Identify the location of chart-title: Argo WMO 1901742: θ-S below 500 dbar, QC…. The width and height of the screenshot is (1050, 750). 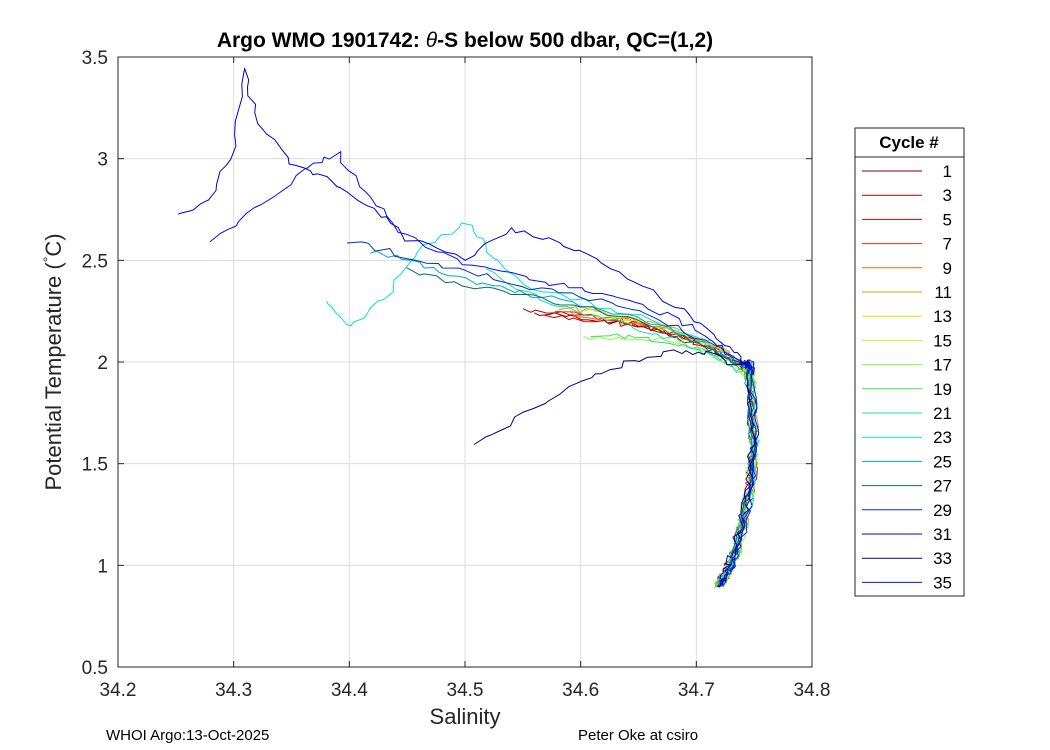
(465, 40).